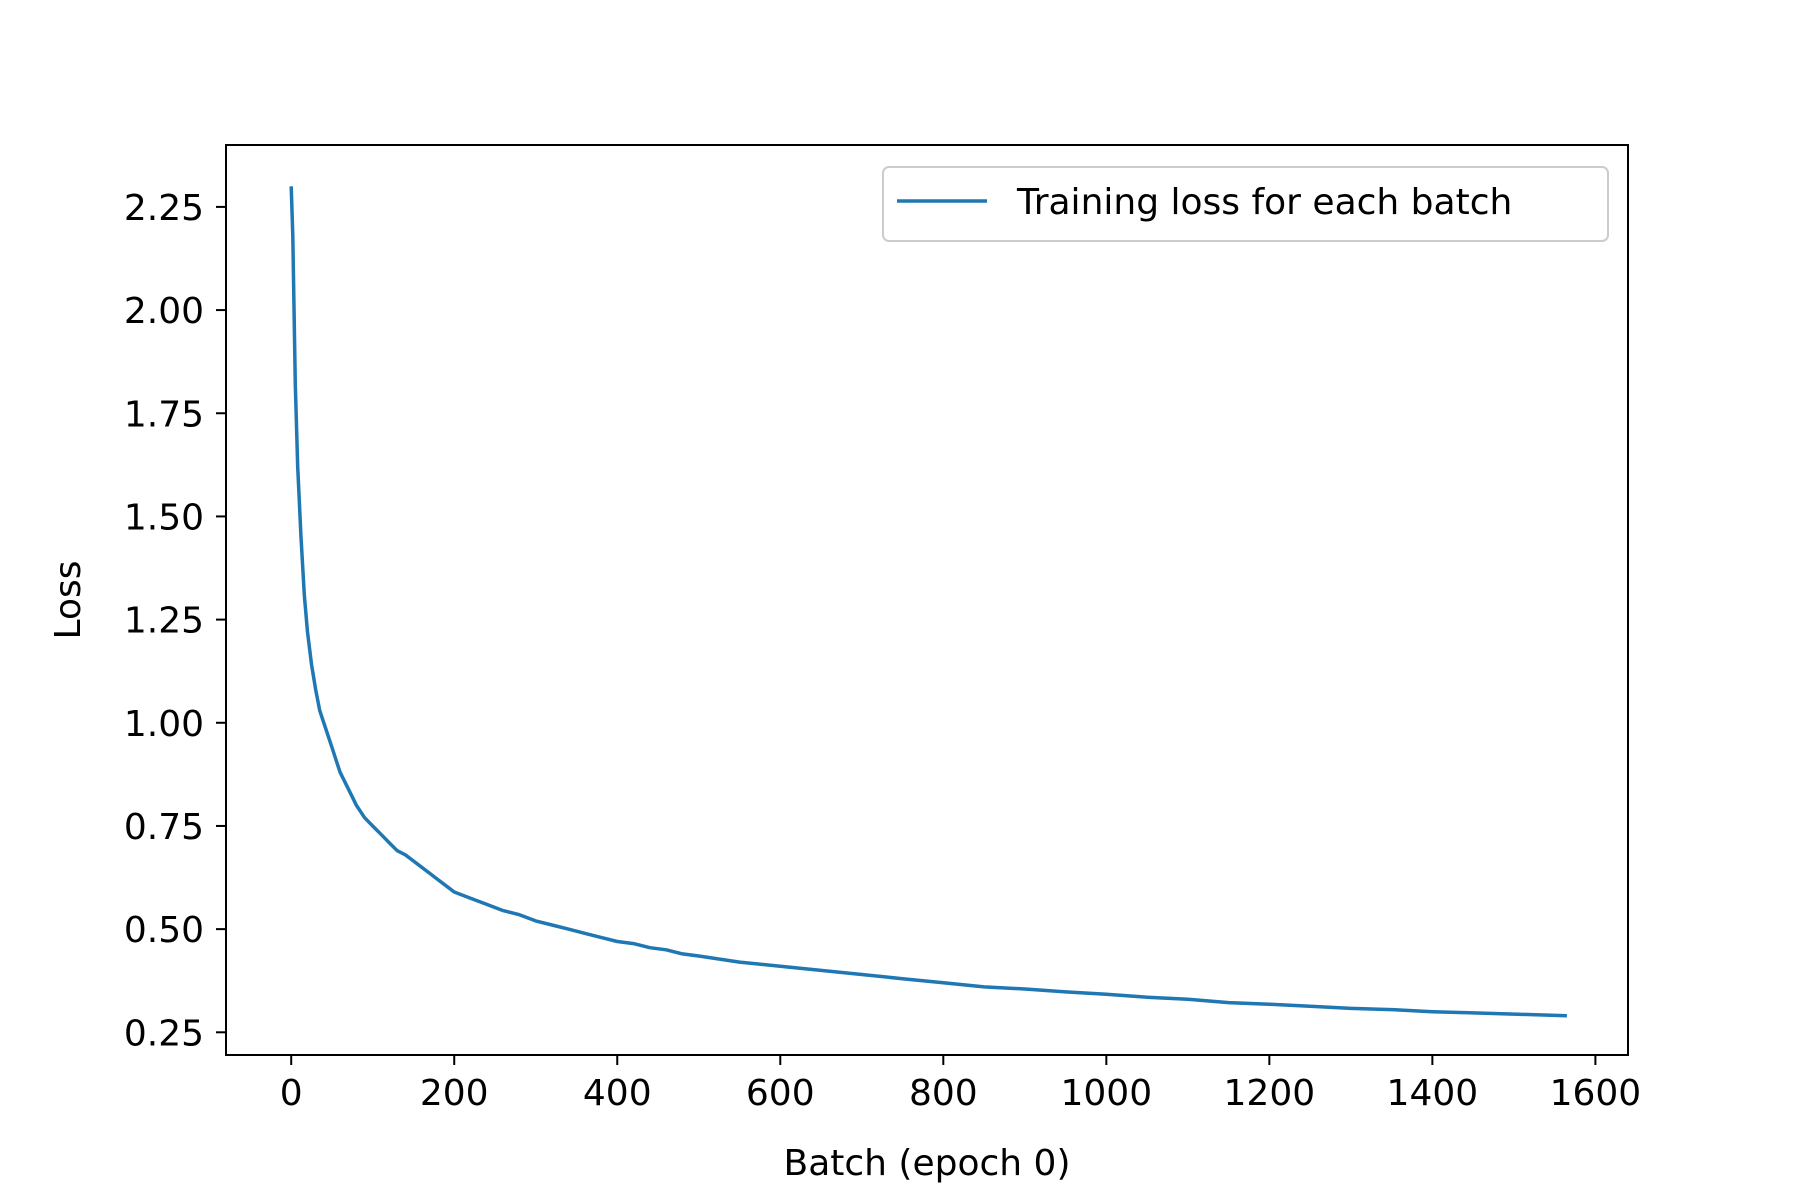 The image size is (1800, 1200). Describe the element at coordinates (164, 208) in the screenshot. I see `y-tick-label: 2.25` at that location.